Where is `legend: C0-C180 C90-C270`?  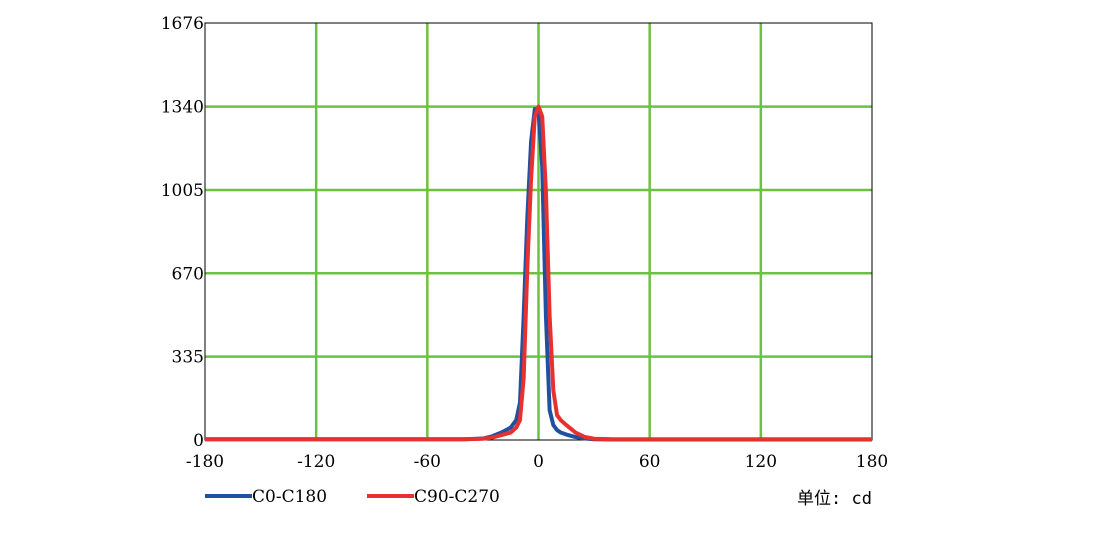 legend: C0-C180 C90-C270 is located at coordinates (352, 497).